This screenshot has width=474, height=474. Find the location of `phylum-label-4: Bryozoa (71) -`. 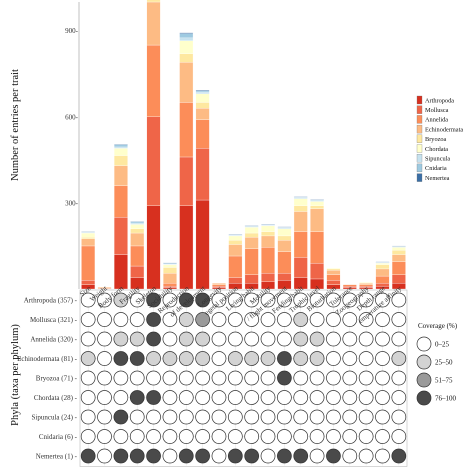

phylum-label-4: Bryozoa (71) - is located at coordinates (57, 379).